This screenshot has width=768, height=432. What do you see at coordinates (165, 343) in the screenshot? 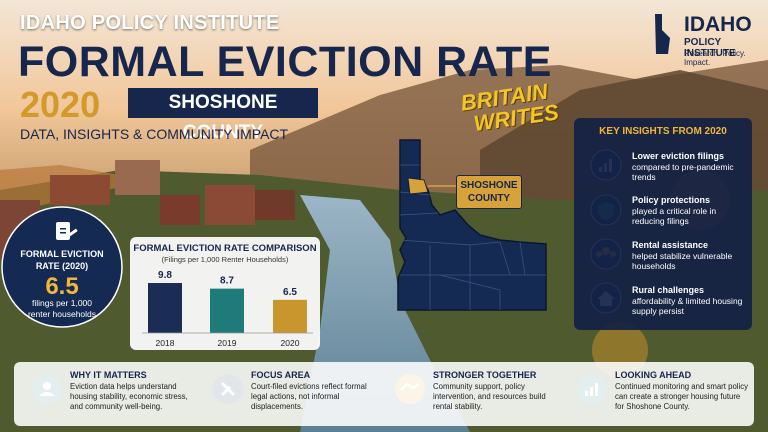
I see `x-tick-label: 2018` at bounding box center [165, 343].